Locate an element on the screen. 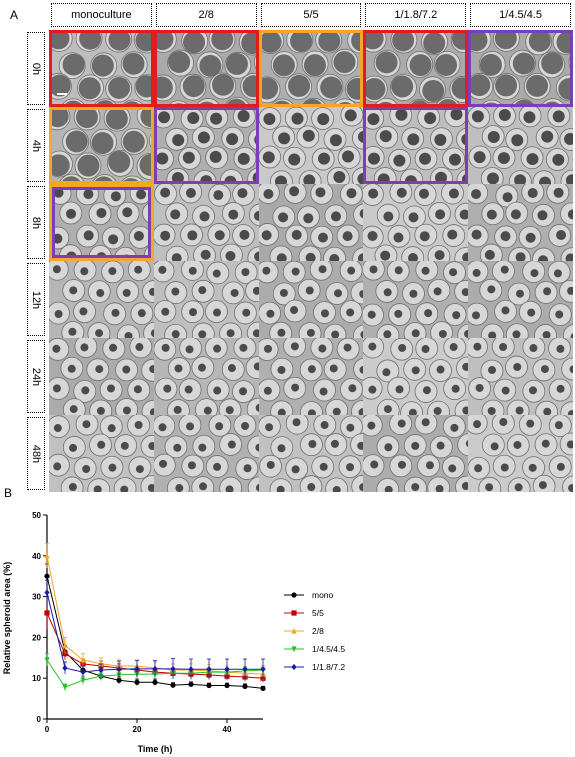 This screenshot has height=757, width=575. column-header: 1/4.5/4.5 is located at coordinates (520, 15).